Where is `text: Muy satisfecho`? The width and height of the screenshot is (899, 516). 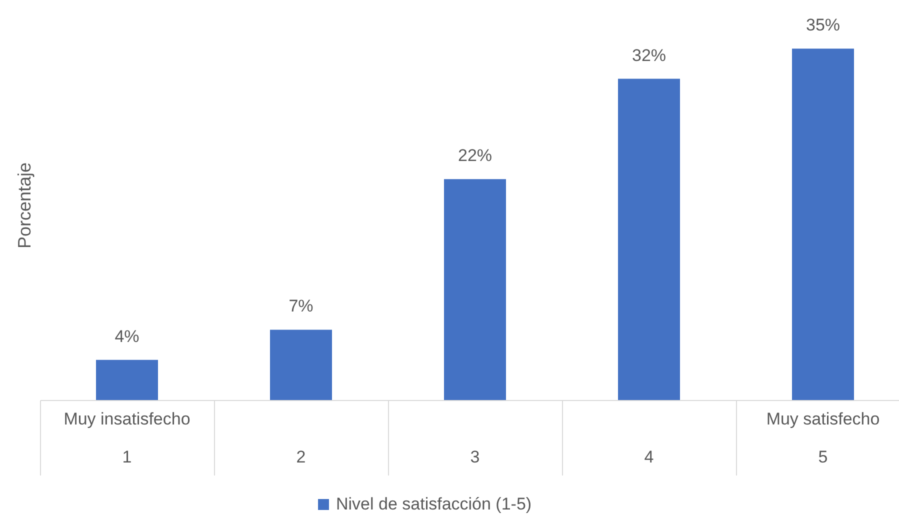 text: Muy satisfecho is located at coordinates (823, 419).